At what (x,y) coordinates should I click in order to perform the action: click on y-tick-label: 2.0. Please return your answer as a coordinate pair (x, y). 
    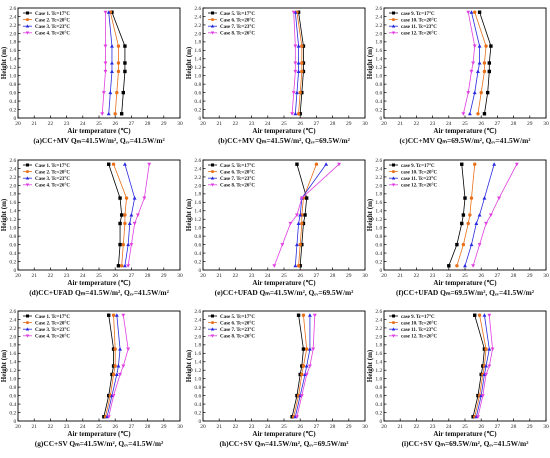
    Looking at the image, I should click on (378, 186).